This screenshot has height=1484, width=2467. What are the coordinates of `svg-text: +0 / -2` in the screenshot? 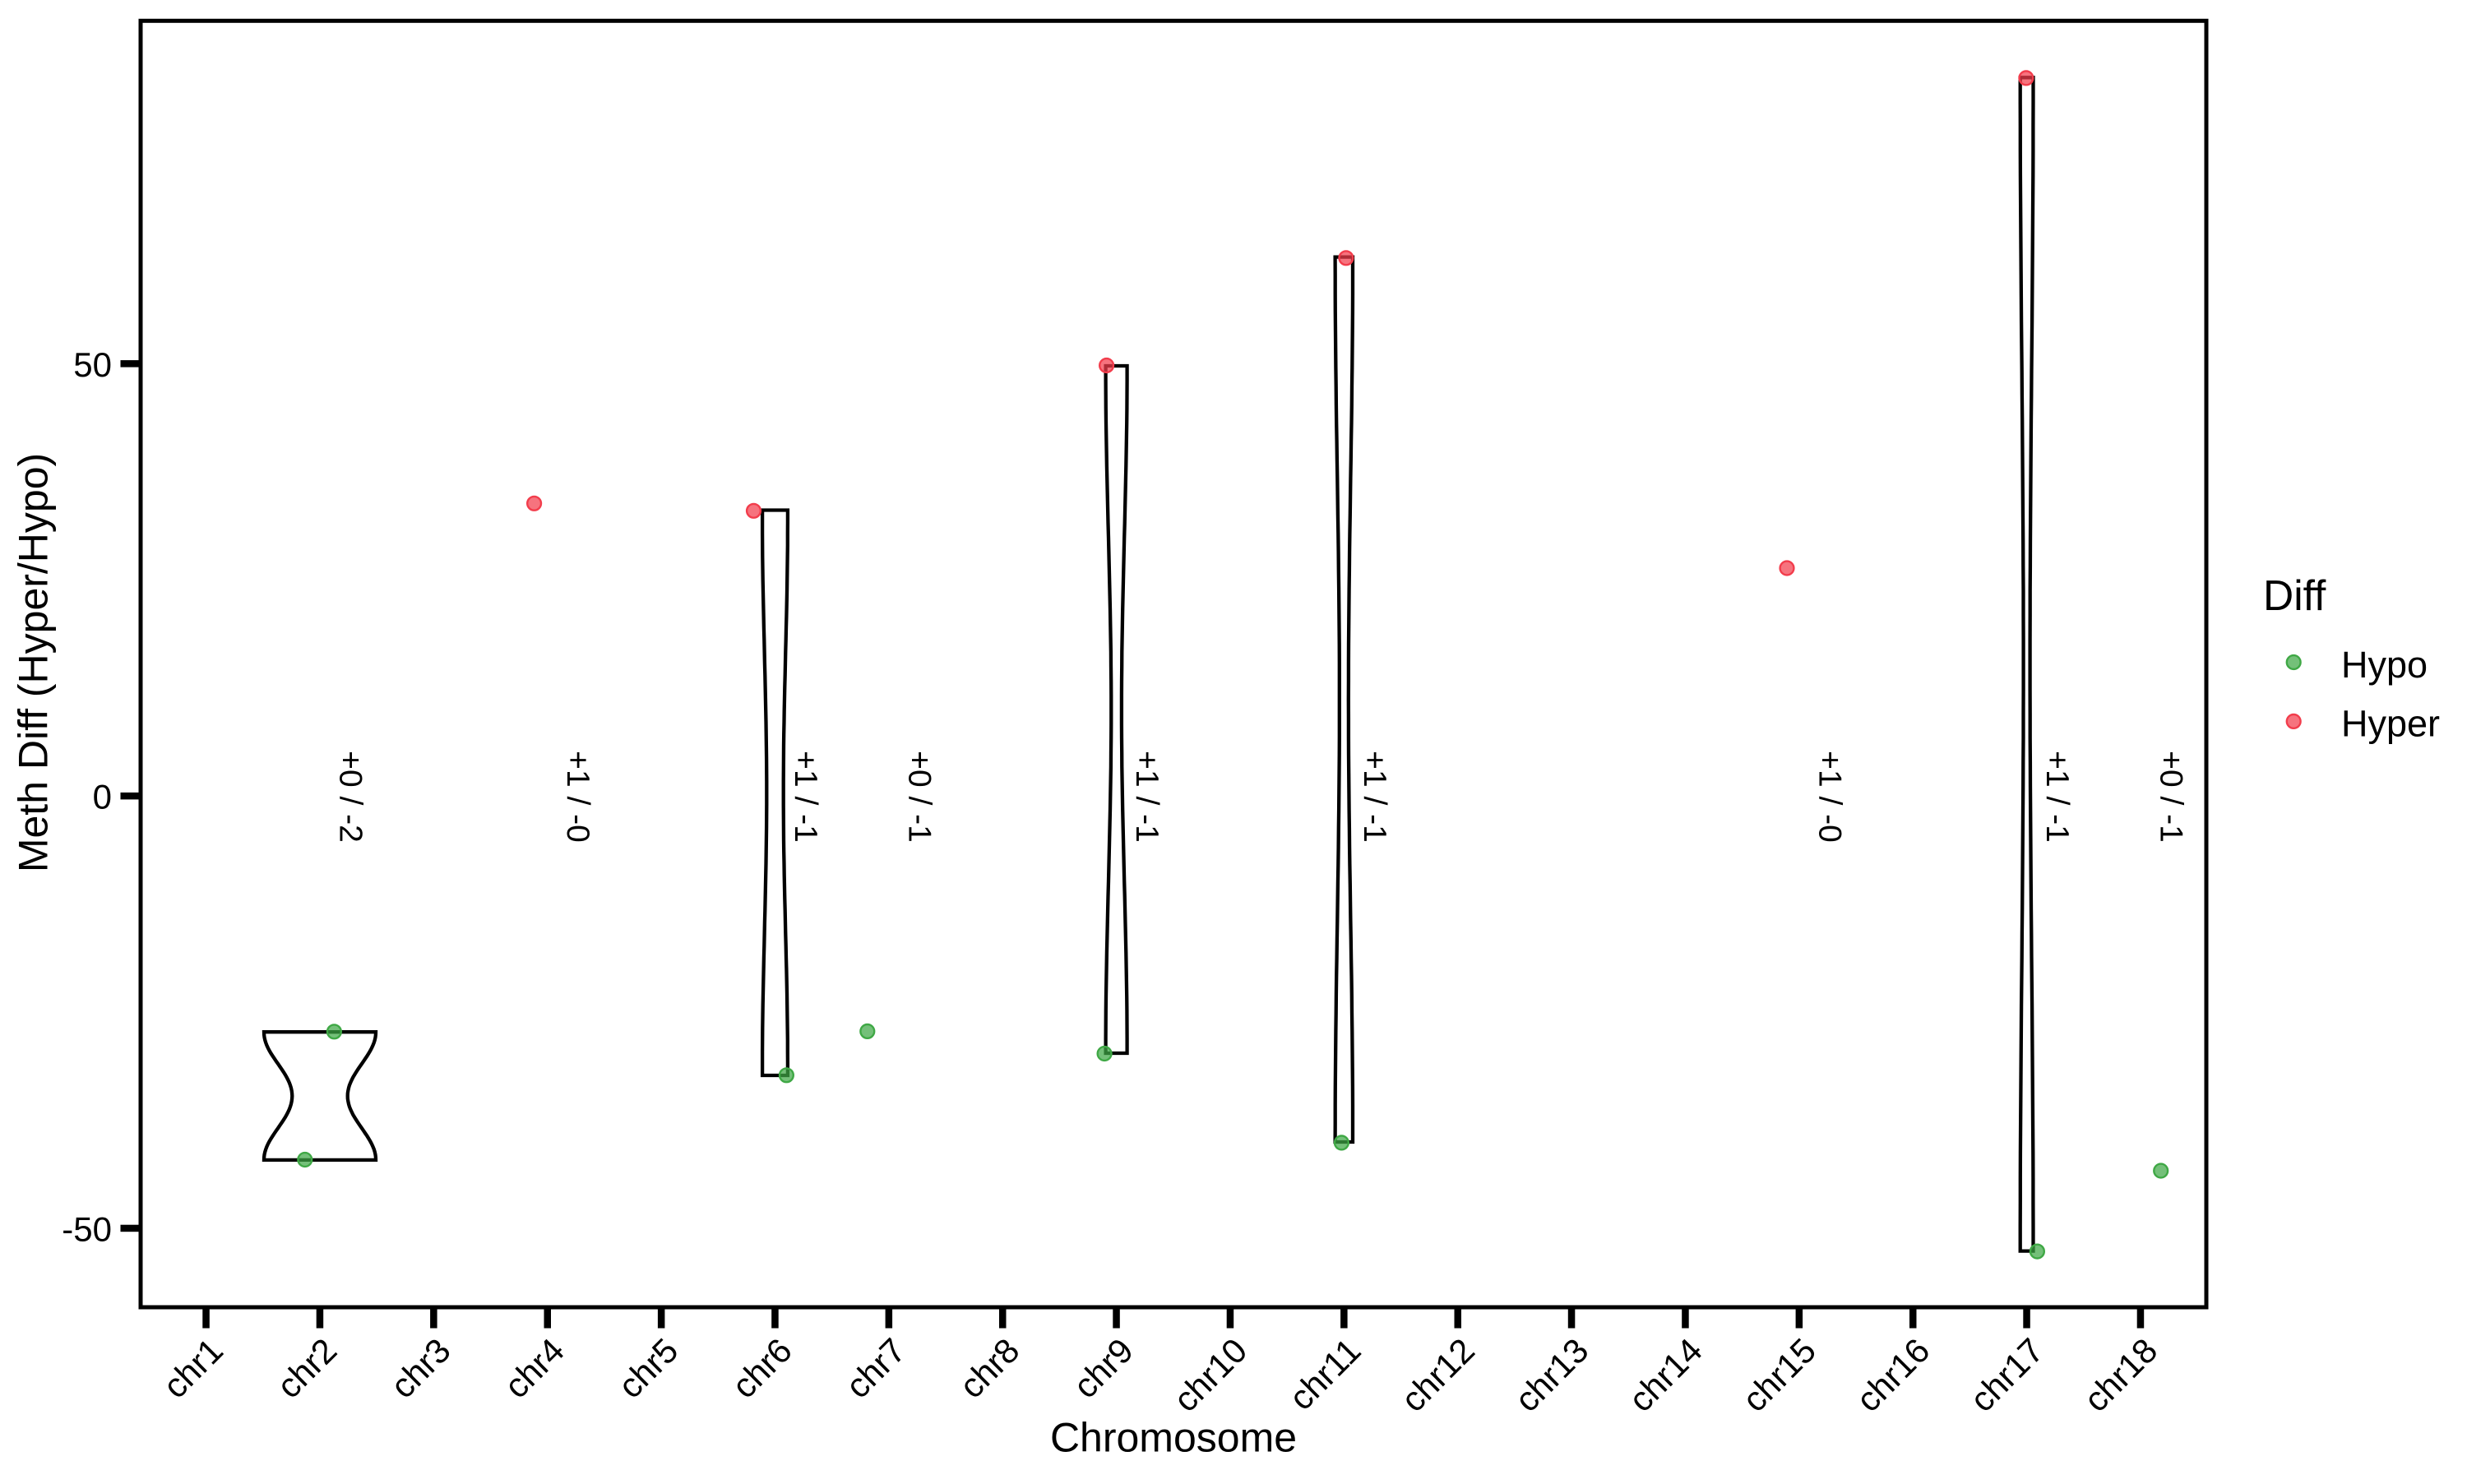 It's located at (350, 797).